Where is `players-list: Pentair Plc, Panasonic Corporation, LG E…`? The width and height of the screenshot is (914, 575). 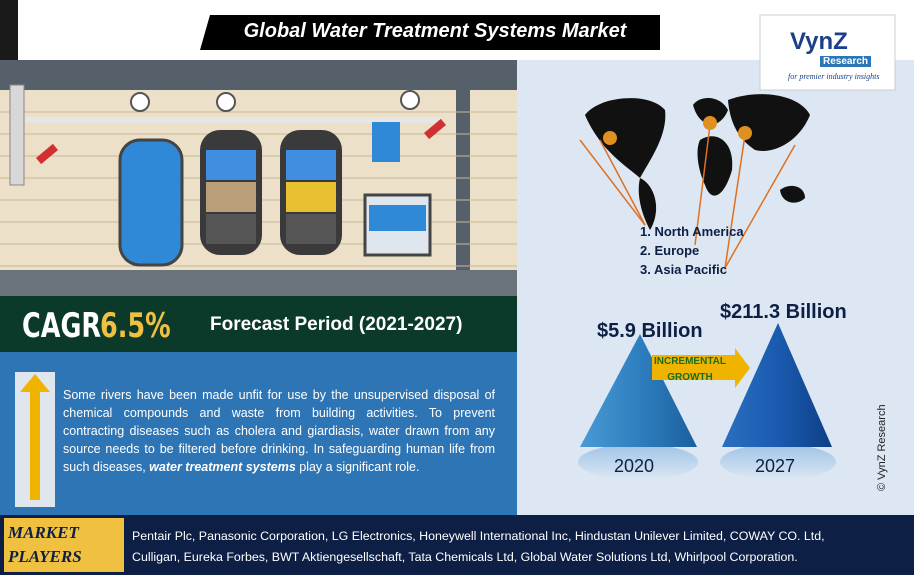
players-list: Pentair Plc, Panasonic Corporation, LG E… is located at coordinates (478, 547).